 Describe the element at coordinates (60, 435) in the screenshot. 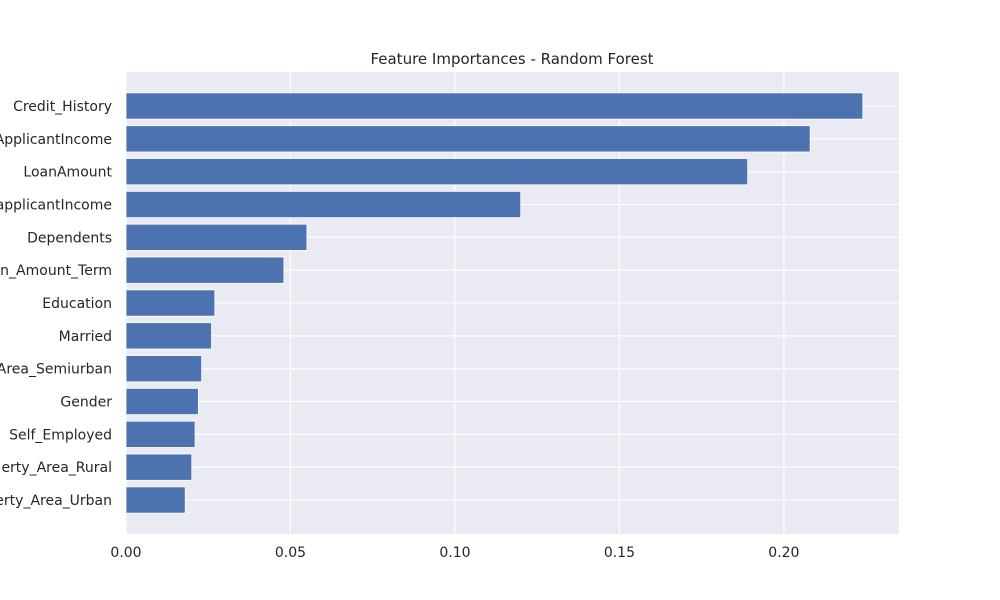

I see `y-tick-label: Self_Employed` at that location.